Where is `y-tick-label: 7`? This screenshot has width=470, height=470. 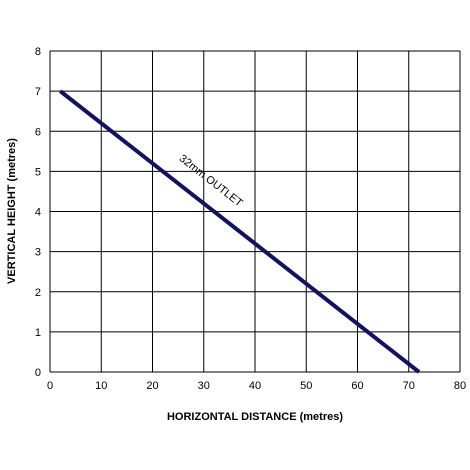
y-tick-label: 7 is located at coordinates (38, 92).